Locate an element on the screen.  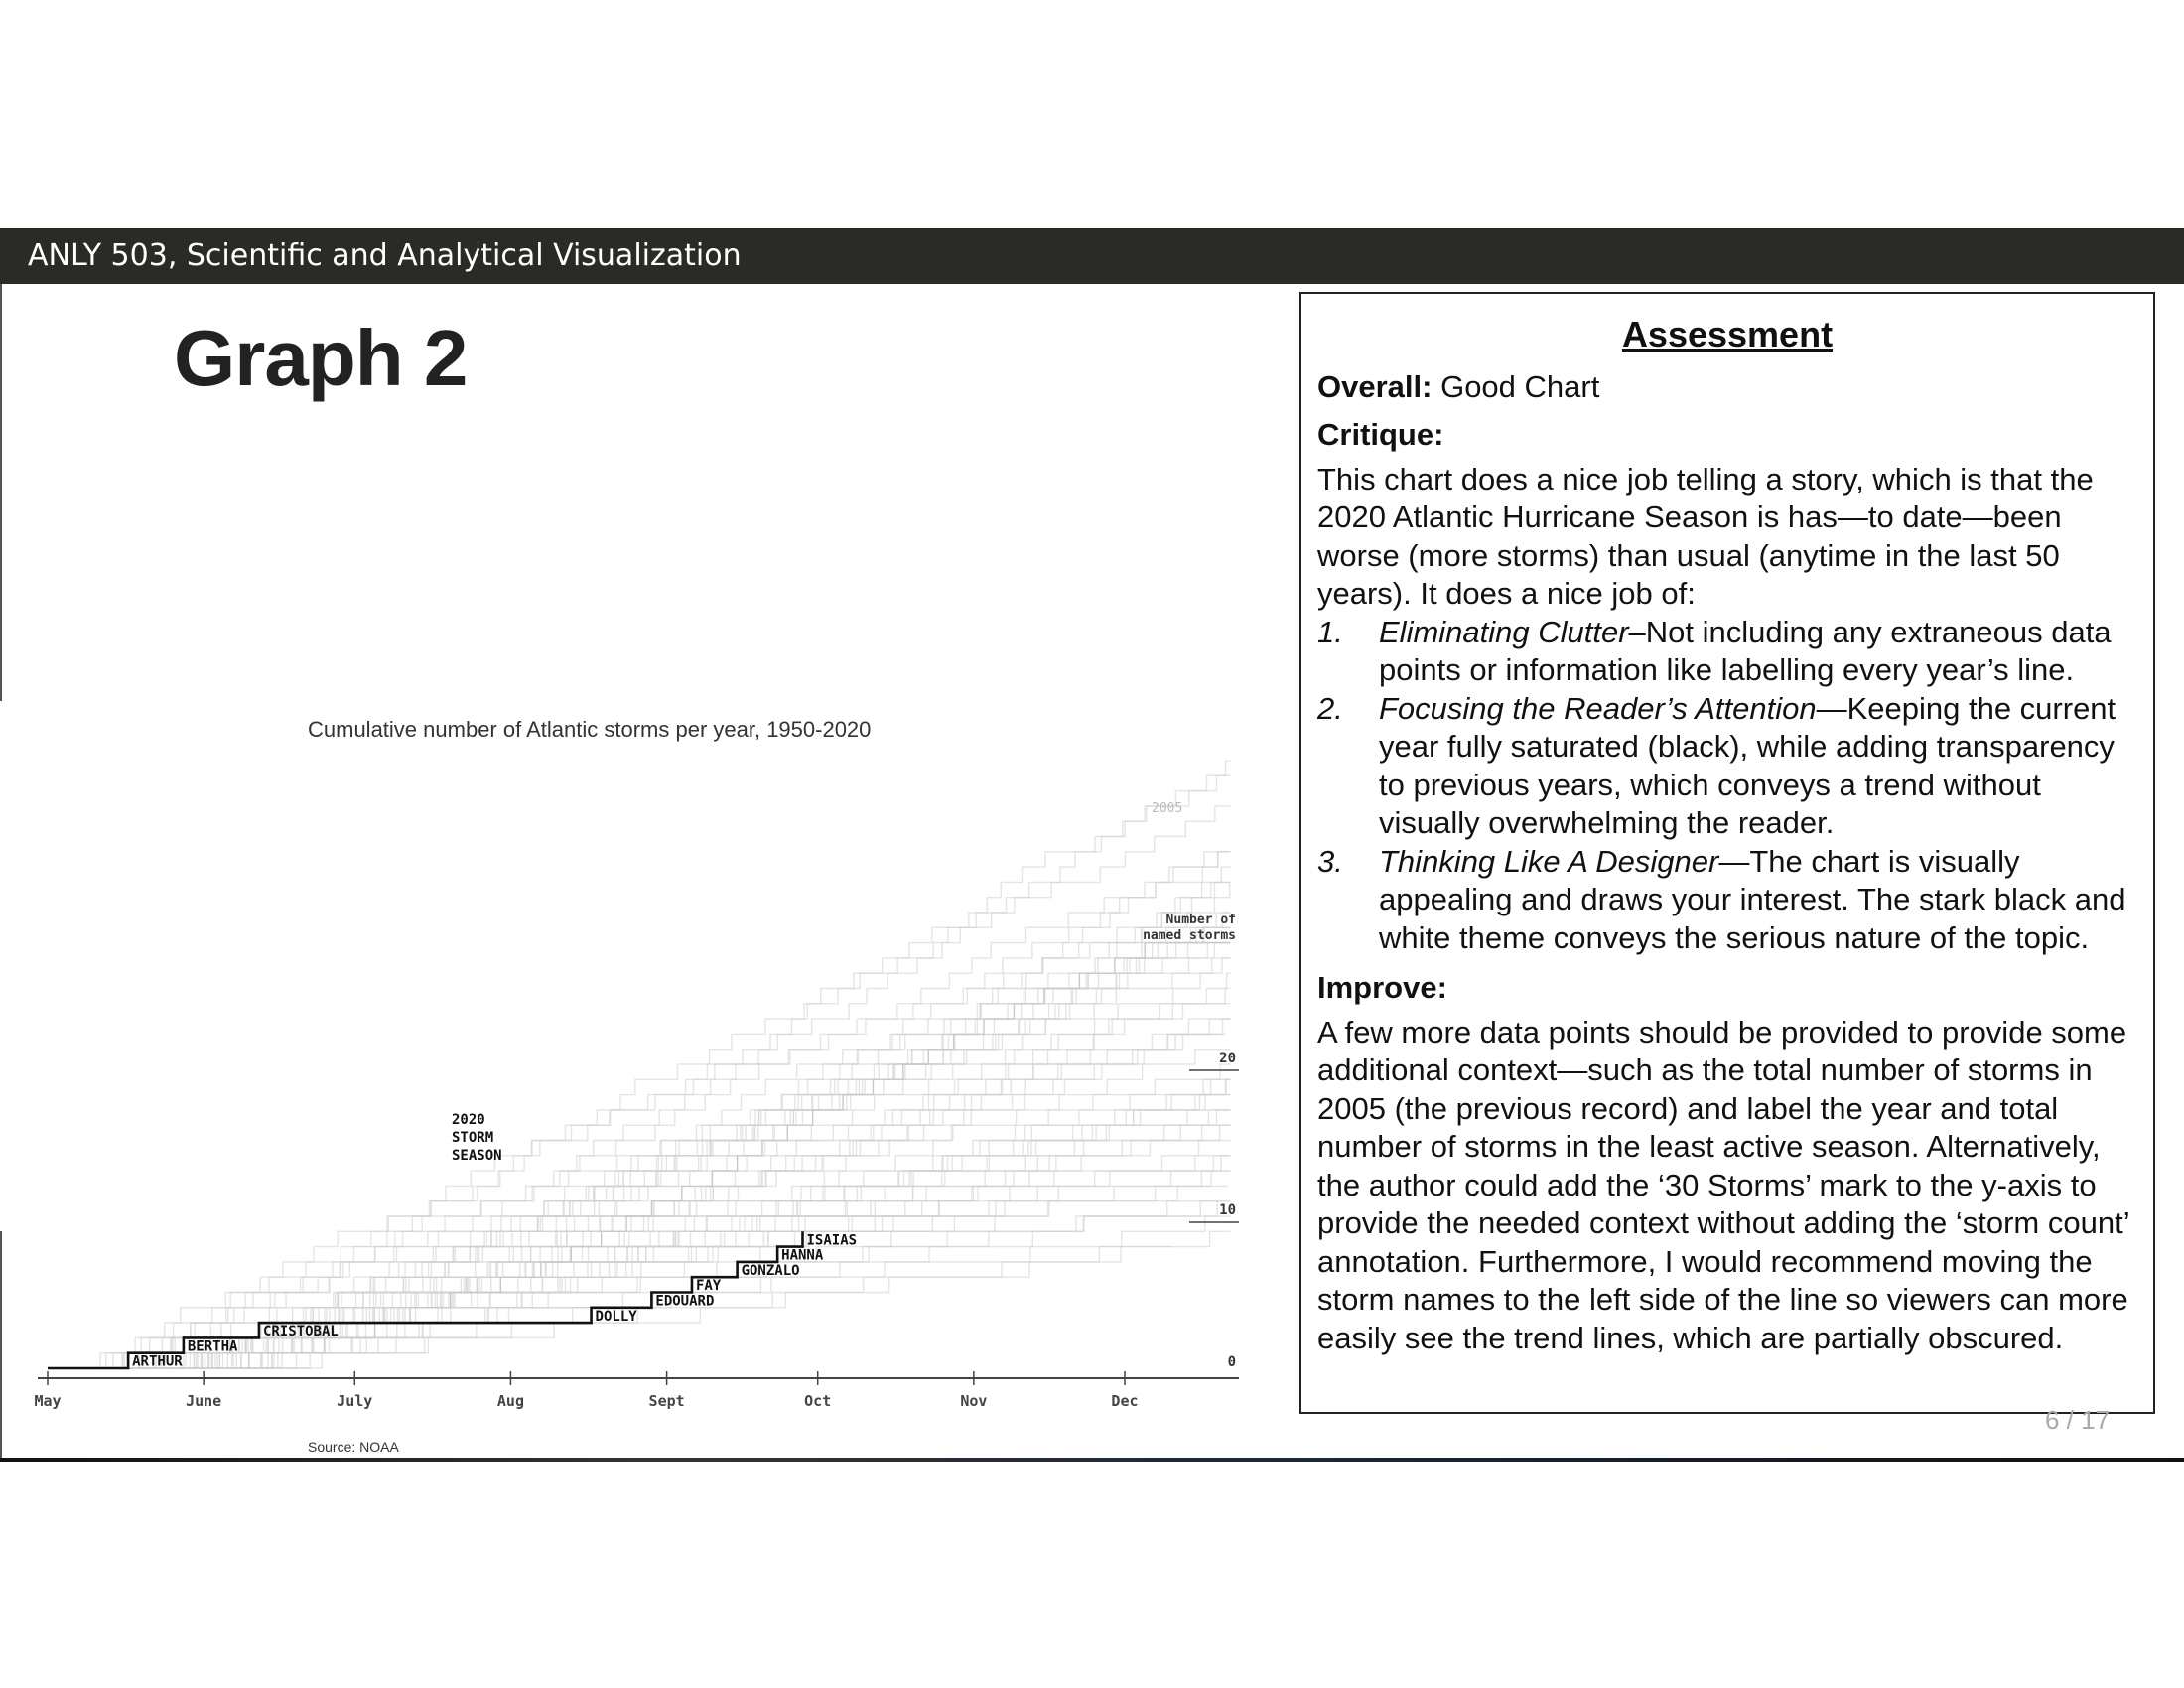
storm-label: BERTHA is located at coordinates (213, 1346).